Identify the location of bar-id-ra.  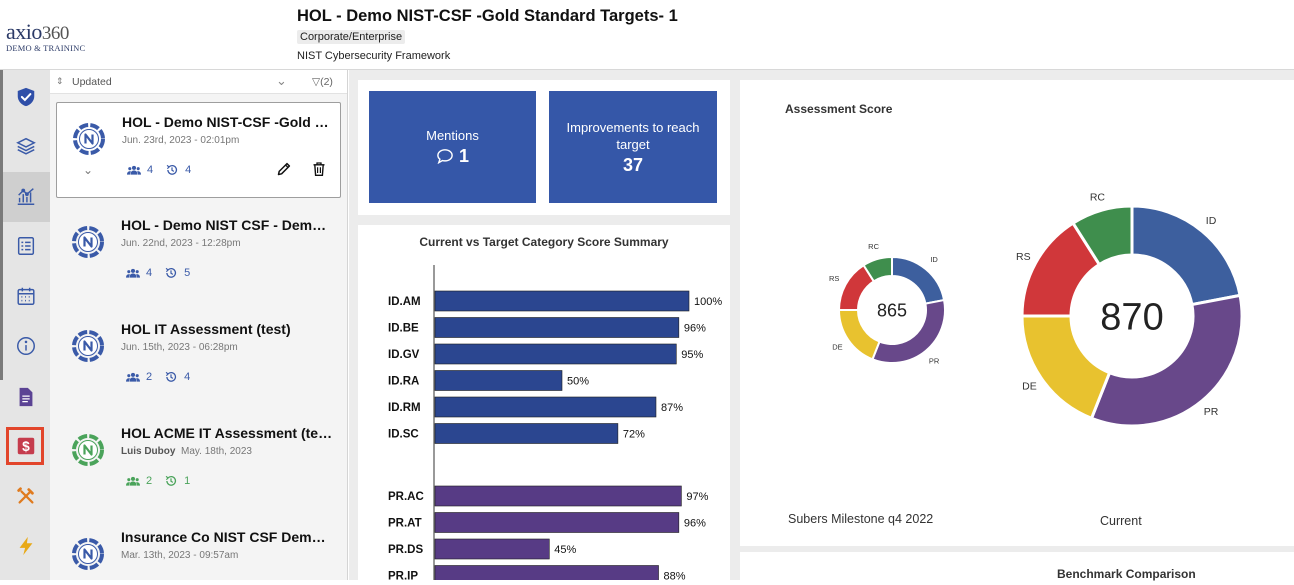
(498, 380).